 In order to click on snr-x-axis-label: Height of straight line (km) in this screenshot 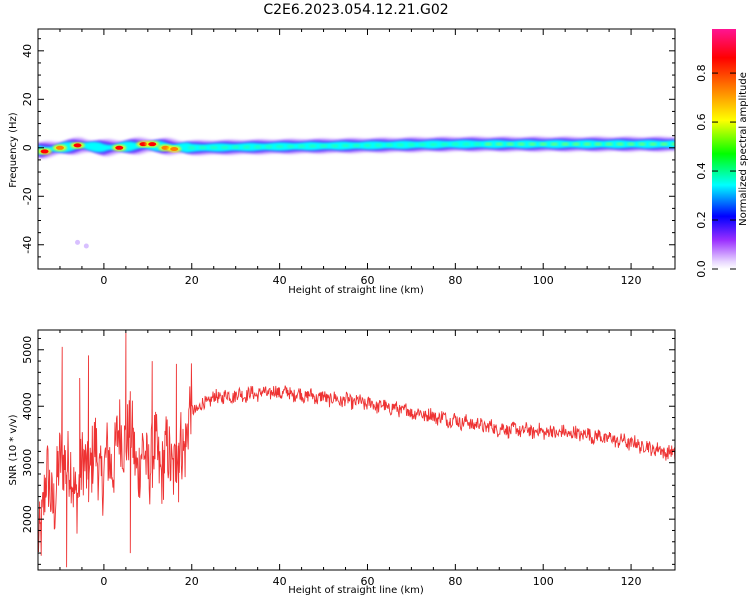, I will do `click(356, 590)`.